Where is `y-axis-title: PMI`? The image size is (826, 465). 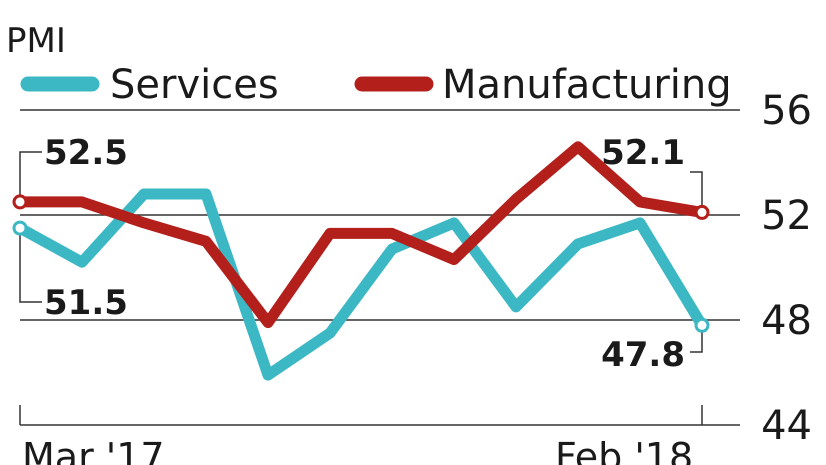 y-axis-title: PMI is located at coordinates (36, 41).